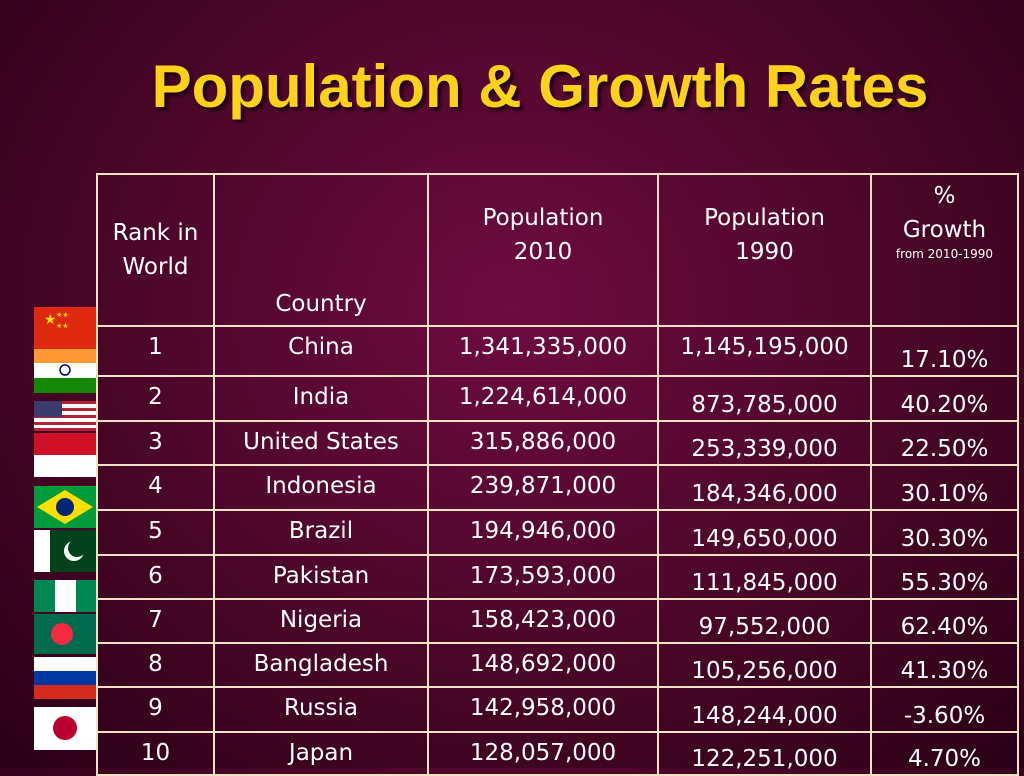 Image resolution: width=1024 pixels, height=776 pixels. I want to click on table-cell: 315,886,000, so click(543, 443).